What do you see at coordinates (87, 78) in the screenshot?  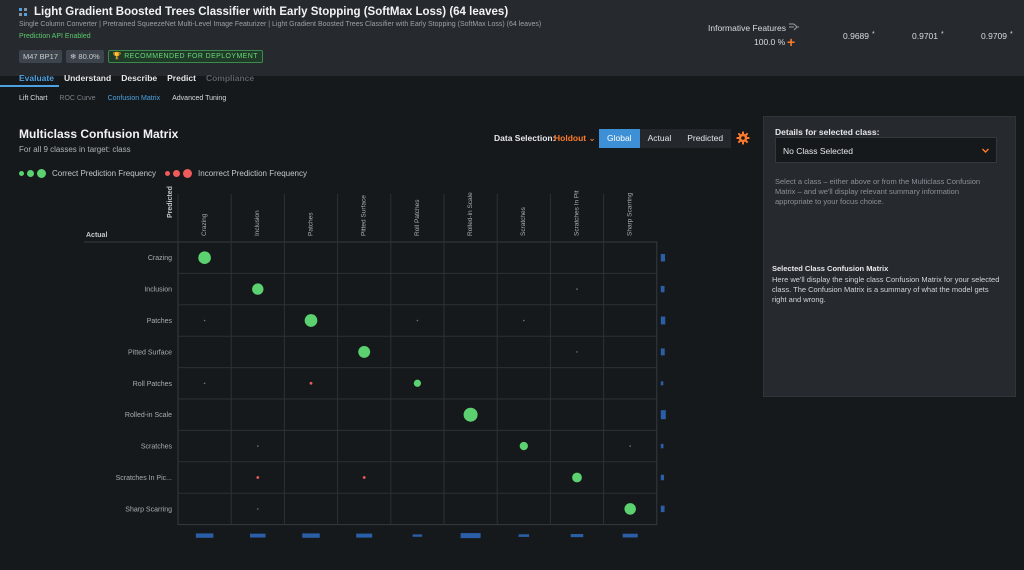 I see `tab-understand: Understand` at bounding box center [87, 78].